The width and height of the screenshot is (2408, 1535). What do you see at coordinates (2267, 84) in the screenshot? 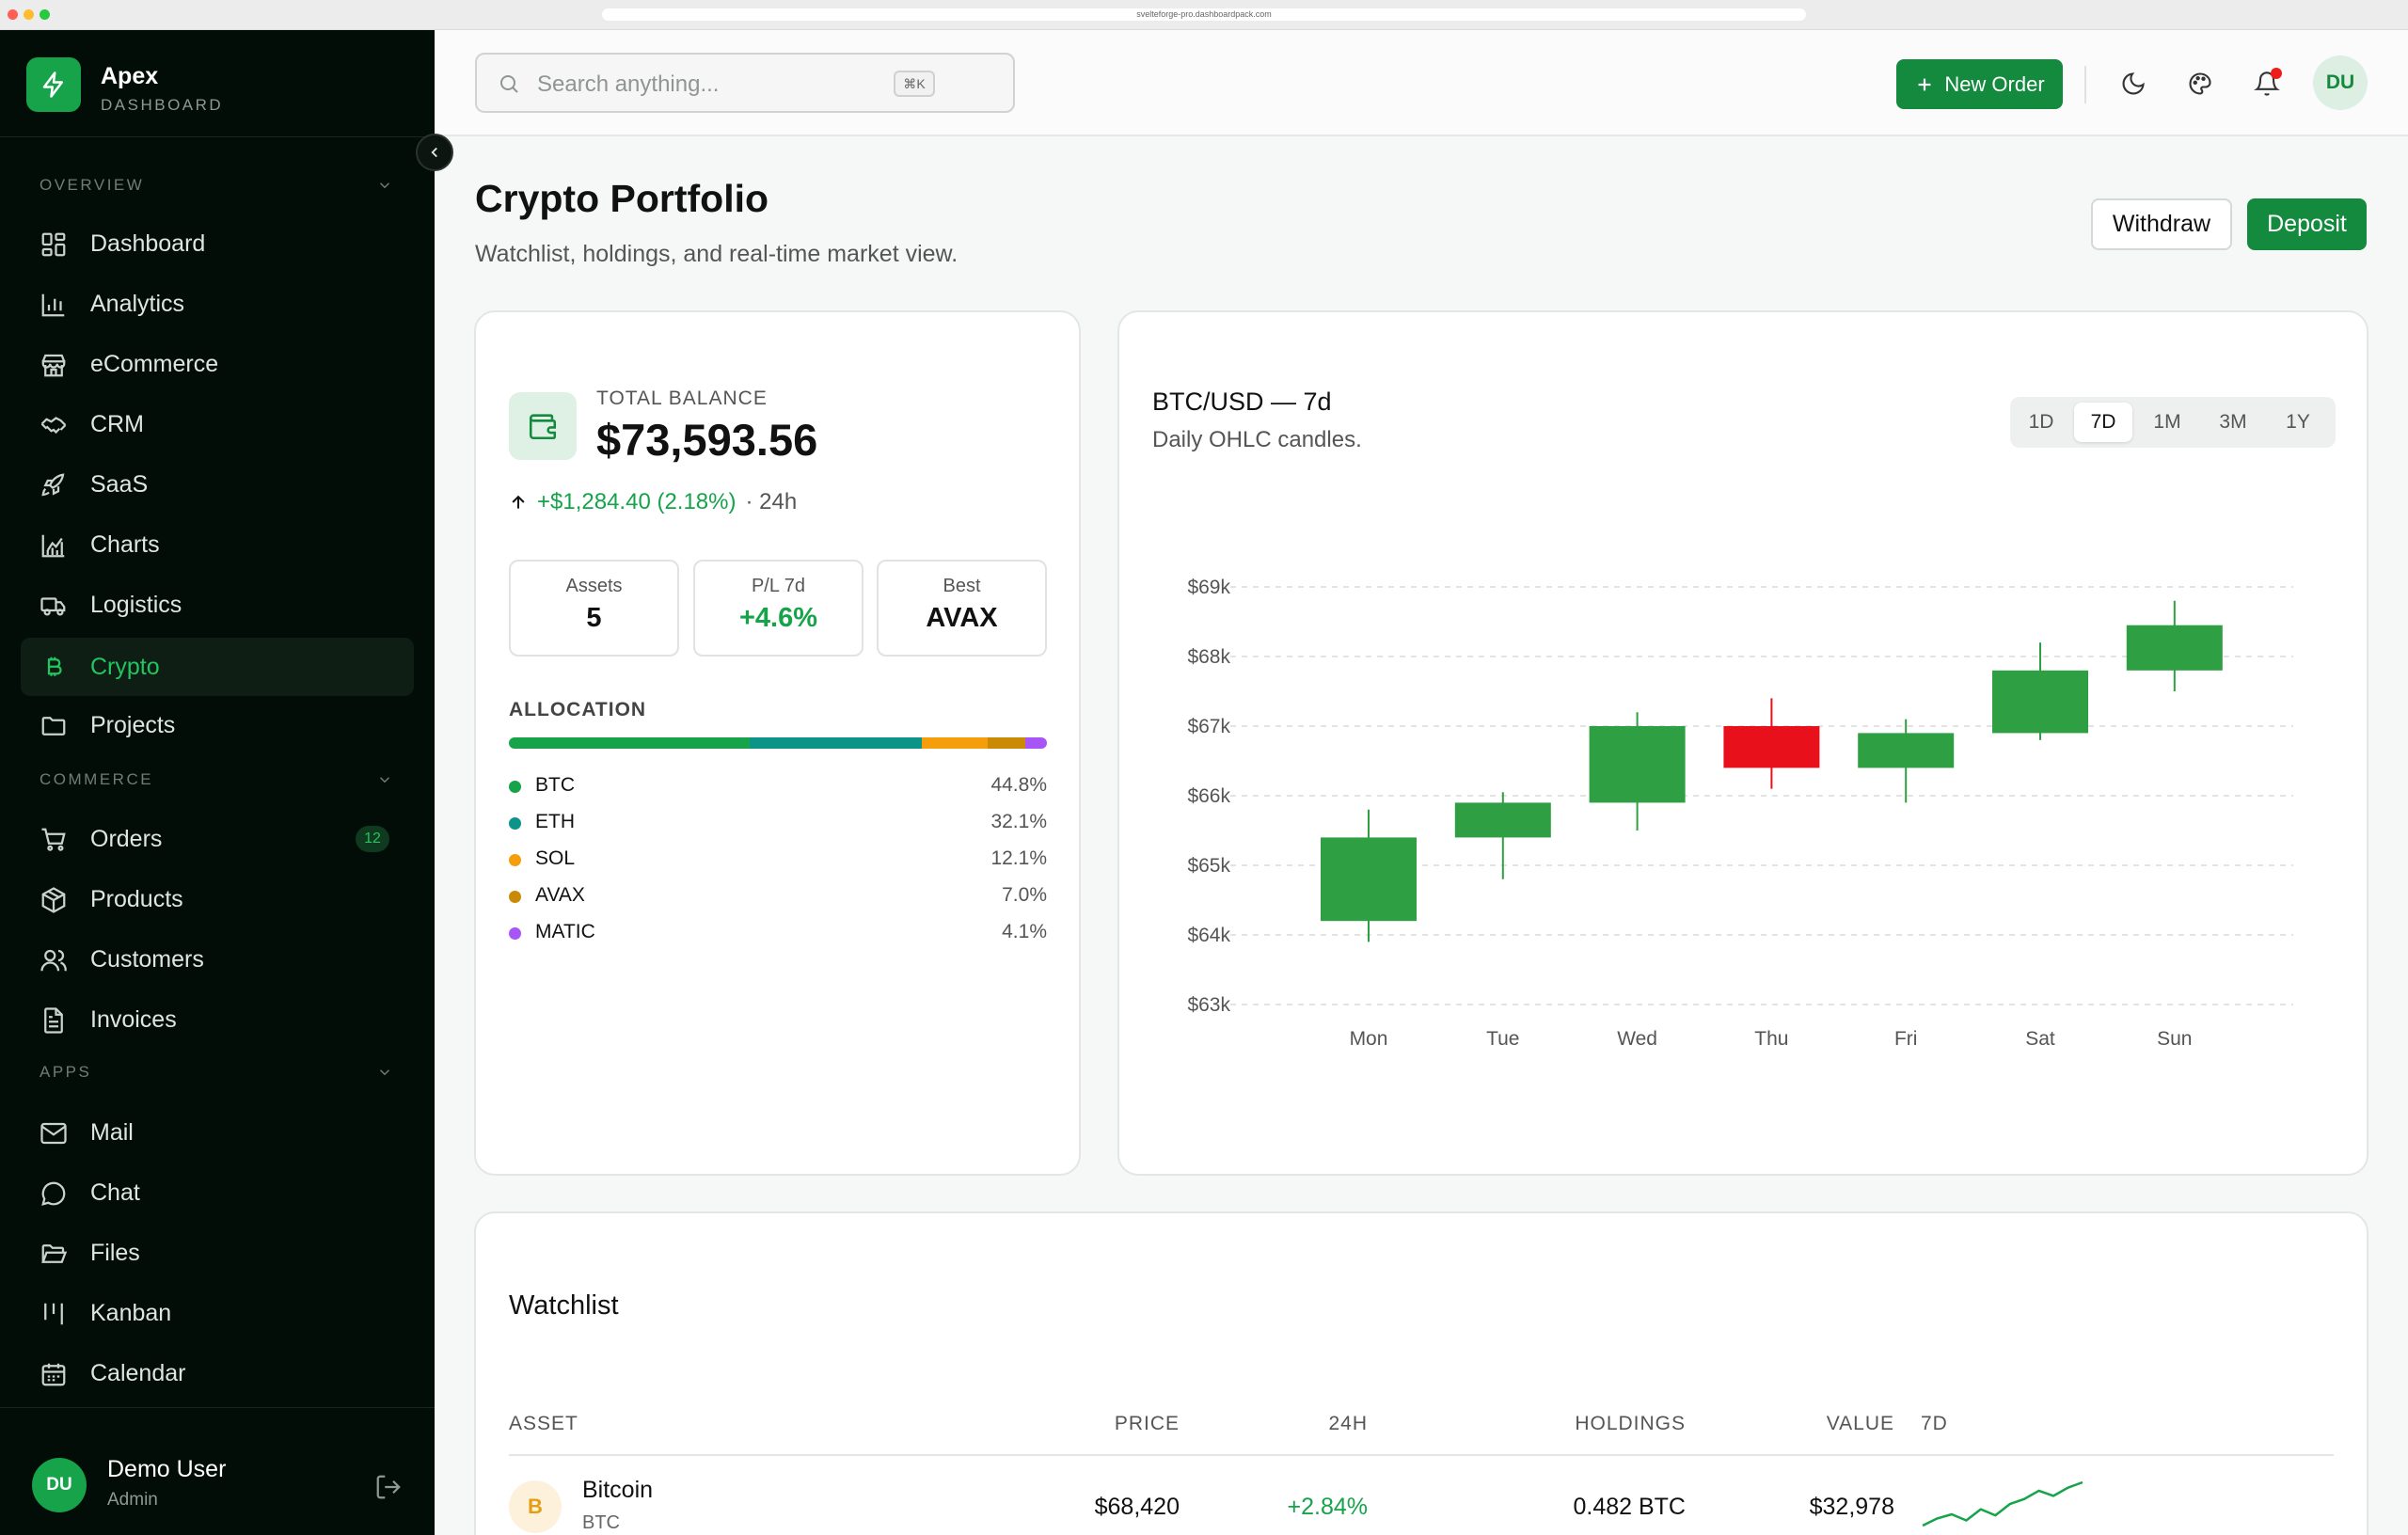
I see `notifications-button` at bounding box center [2267, 84].